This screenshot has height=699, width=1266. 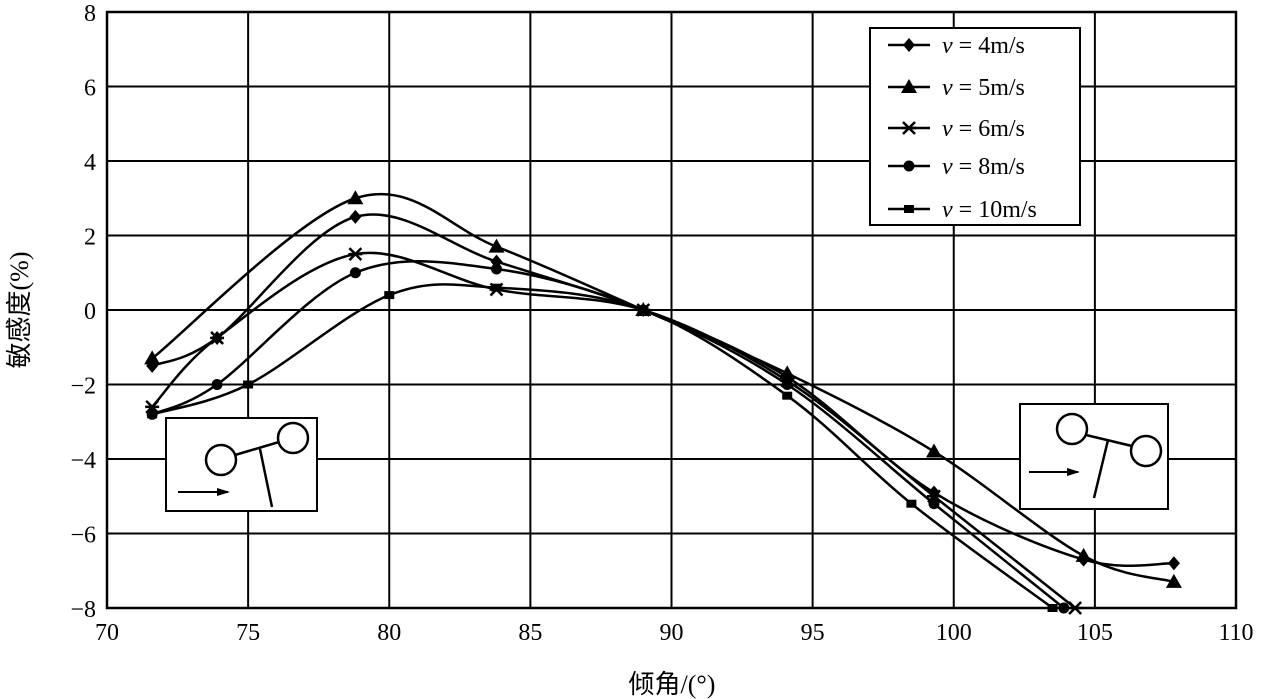 I want to click on legend-label: v = 10m/s, so click(x=989, y=210).